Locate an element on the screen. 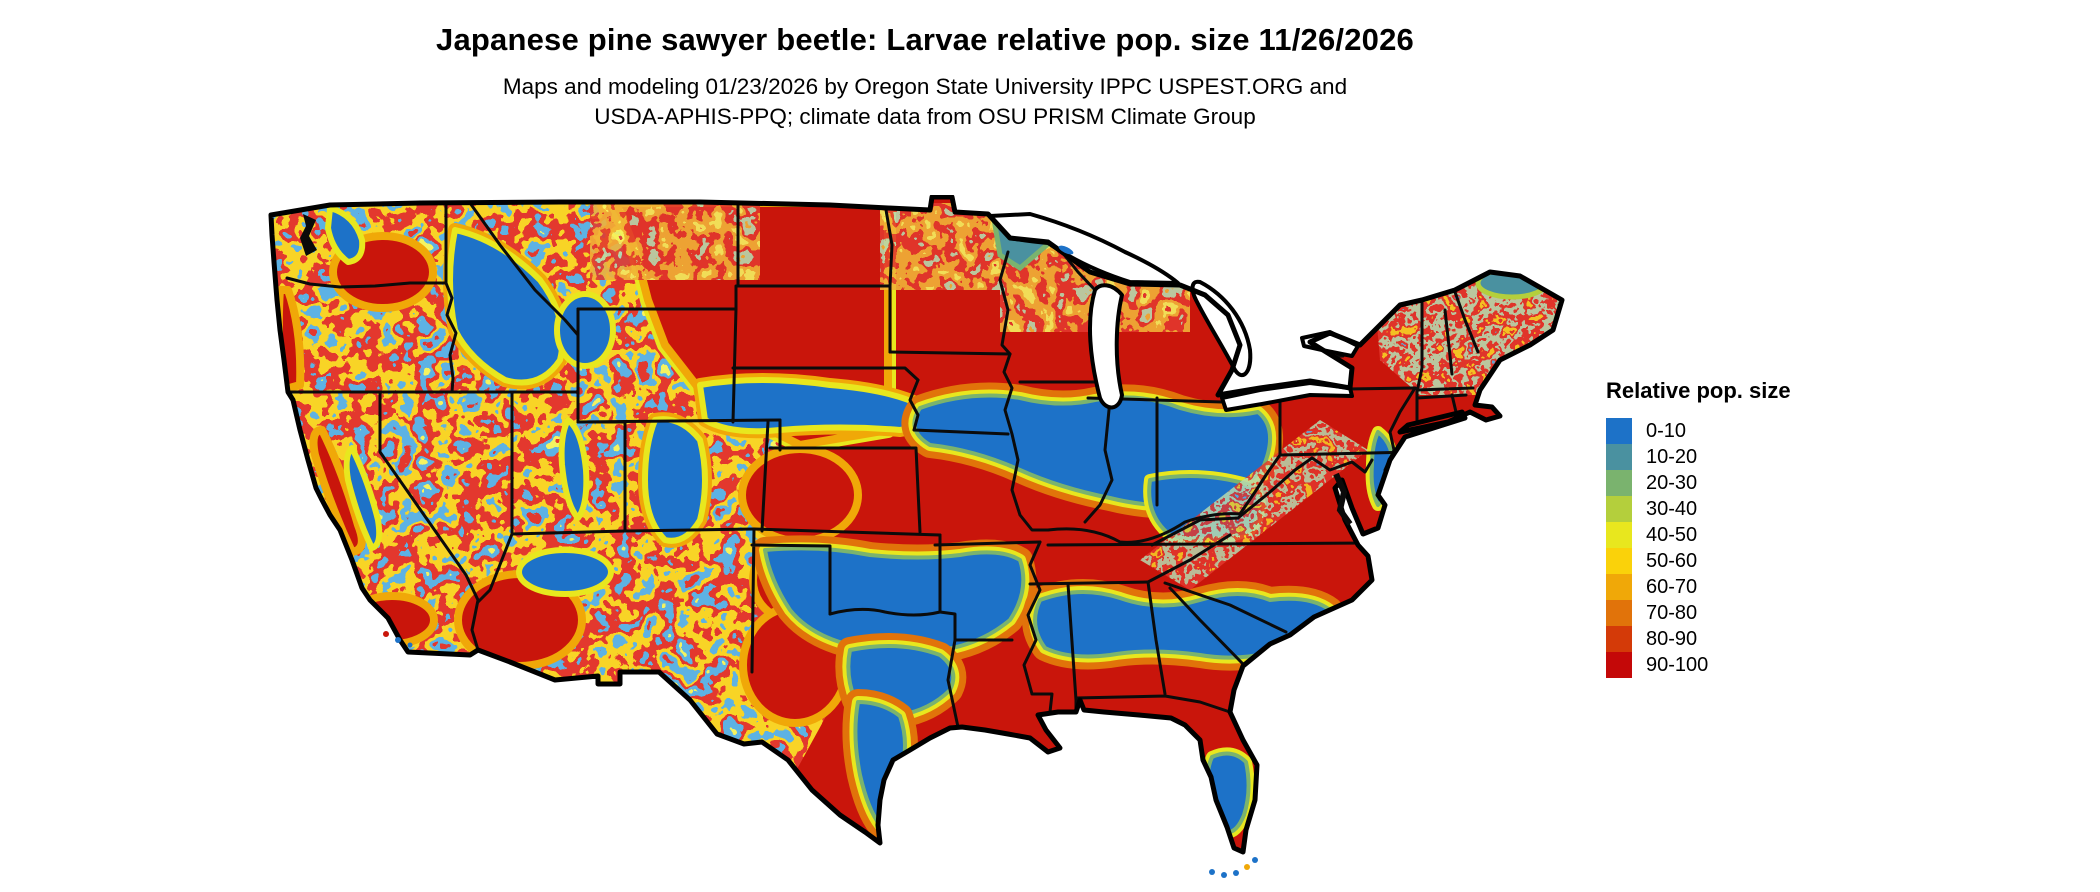 The width and height of the screenshot is (2100, 892). channel-islands is located at coordinates (398, 639).